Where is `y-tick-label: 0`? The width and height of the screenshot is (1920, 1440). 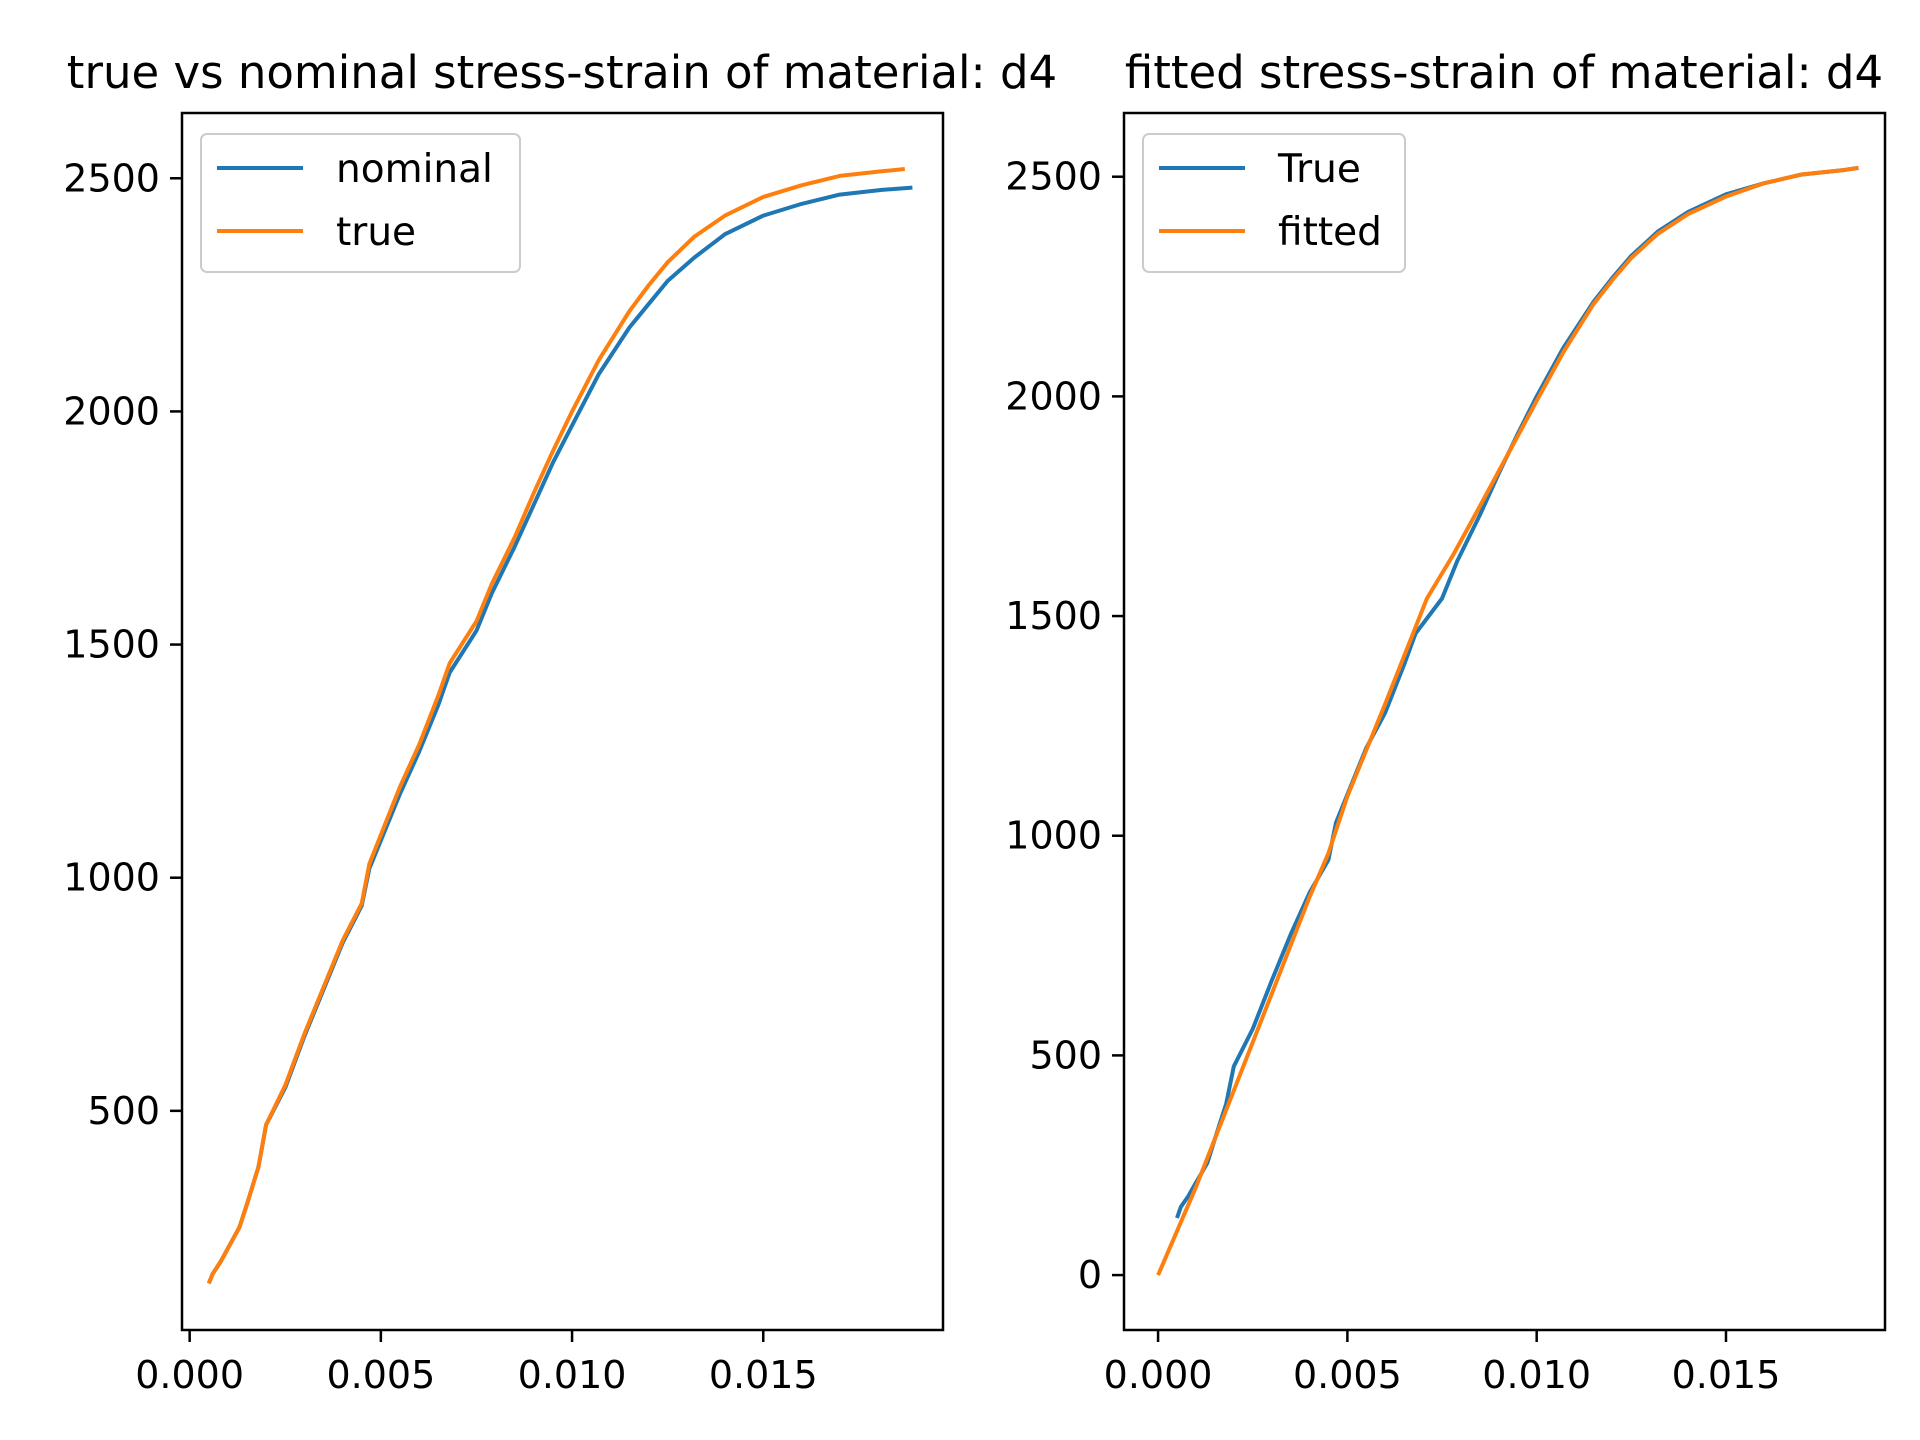
y-tick-label: 0 is located at coordinates (1090, 1275).